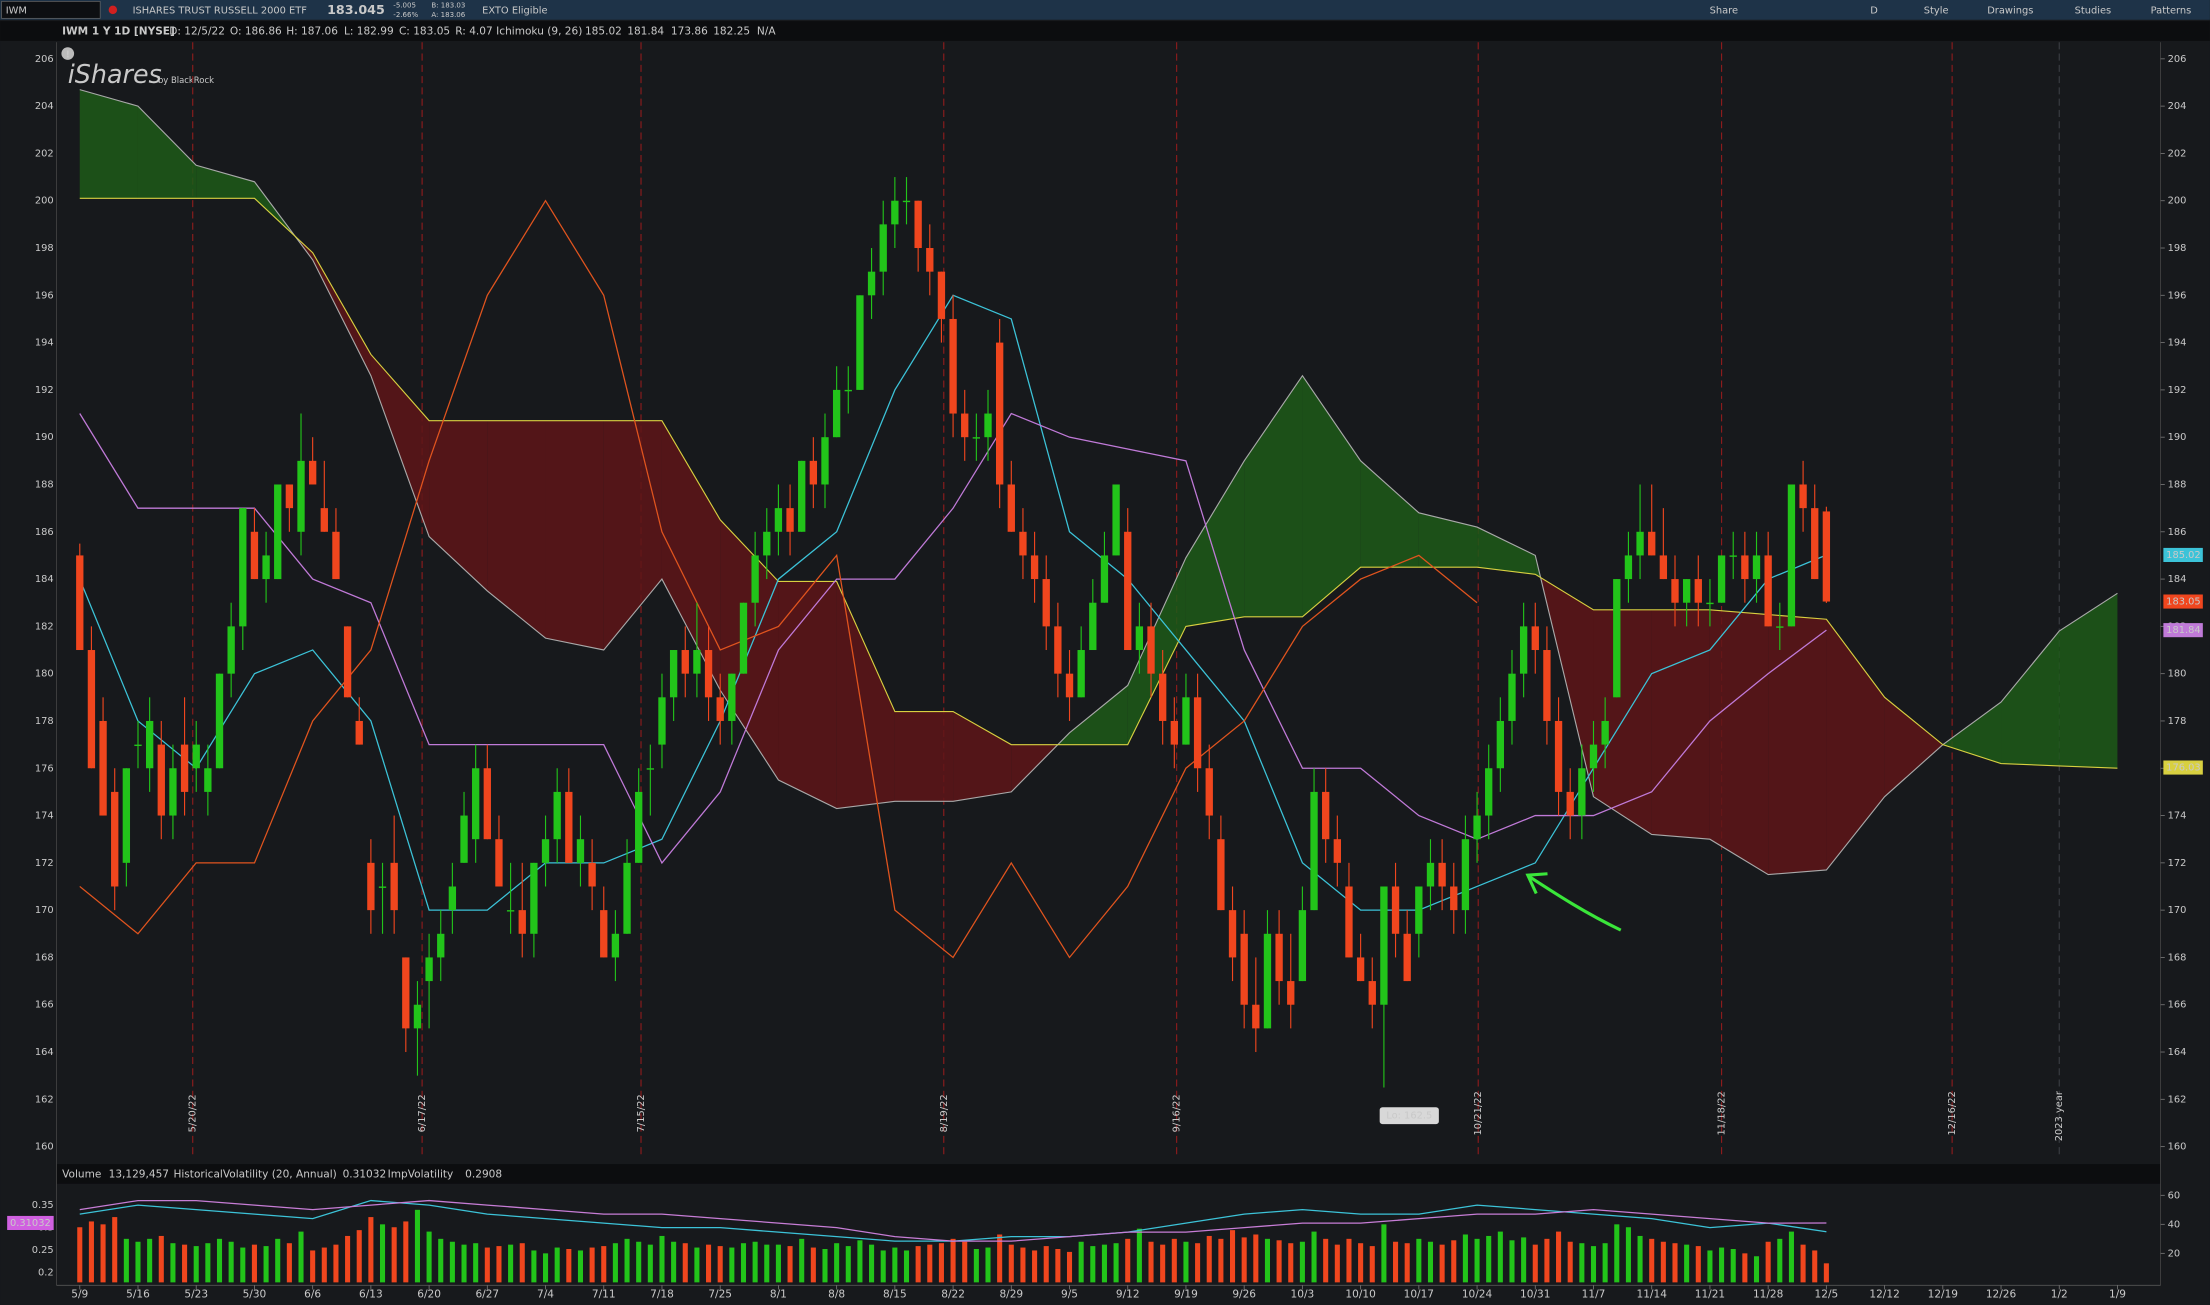 The width and height of the screenshot is (2210, 1305). What do you see at coordinates (2010, 11) in the screenshot?
I see `toolbar-button: Drawings` at bounding box center [2010, 11].